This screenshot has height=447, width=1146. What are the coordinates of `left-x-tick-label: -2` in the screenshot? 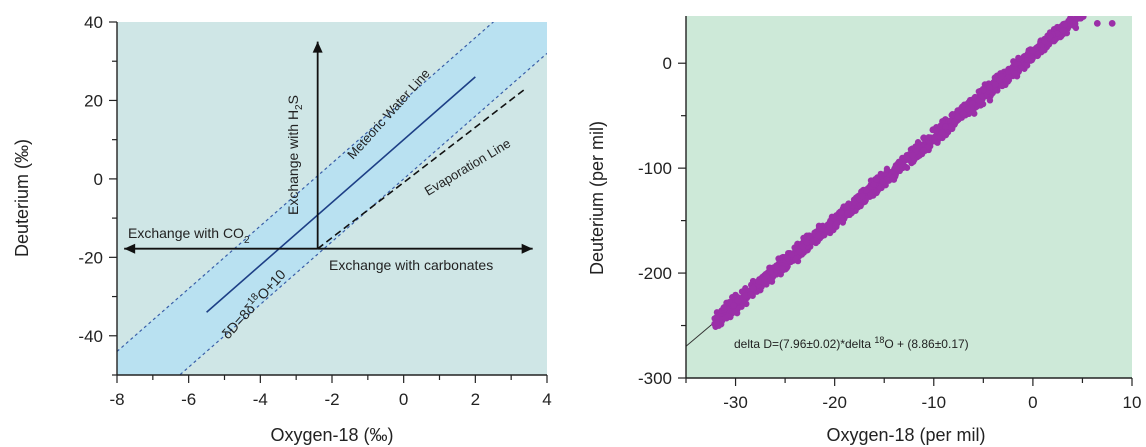 It's located at (331, 399).